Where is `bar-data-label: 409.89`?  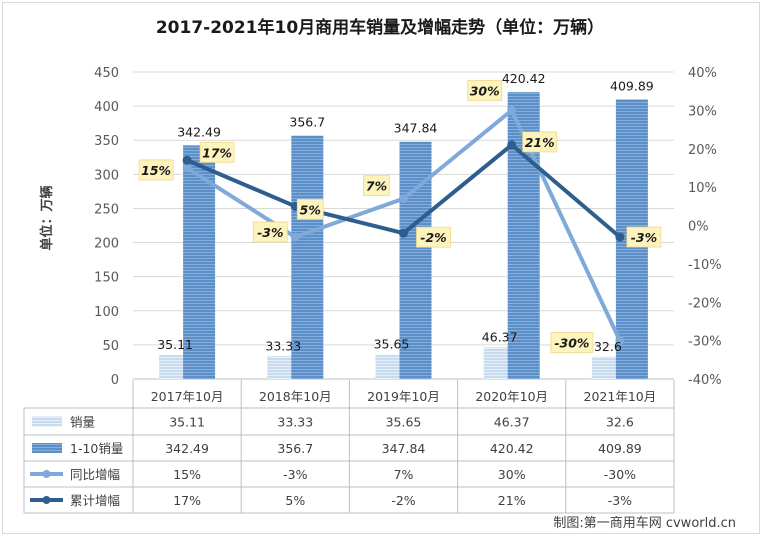
bar-data-label: 409.89 is located at coordinates (632, 85).